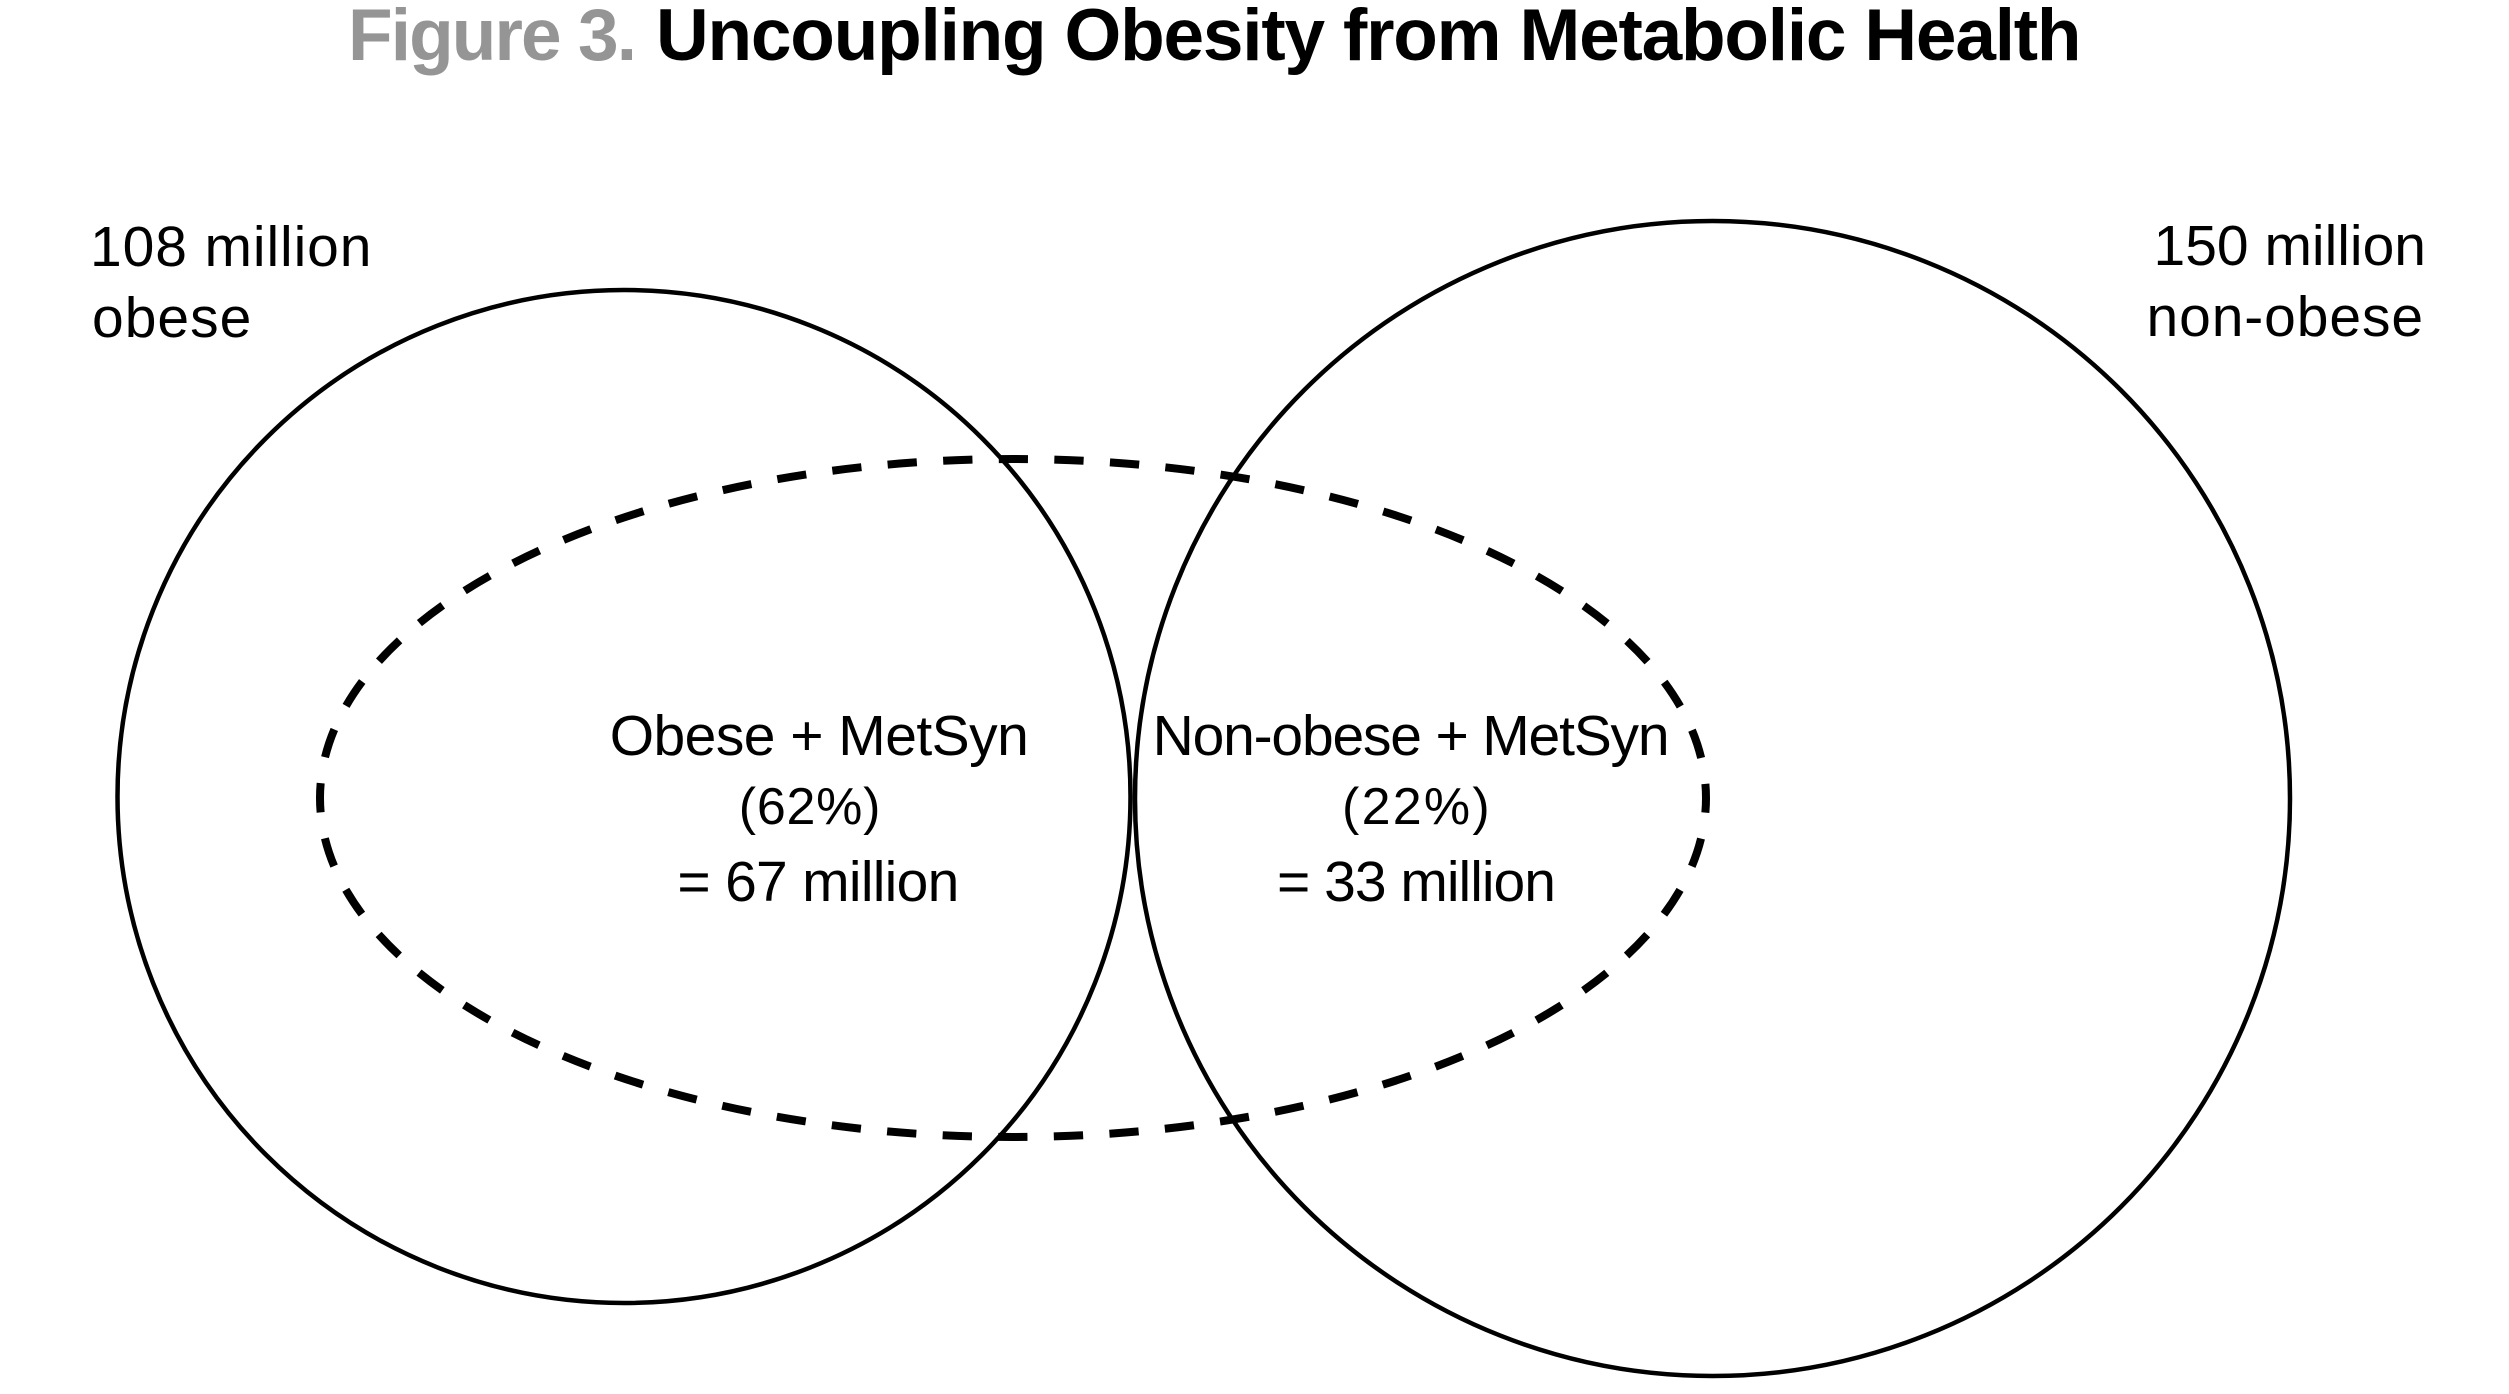  I want to click on svg-text: Non-obese + MetSyn, so click(1411, 736).